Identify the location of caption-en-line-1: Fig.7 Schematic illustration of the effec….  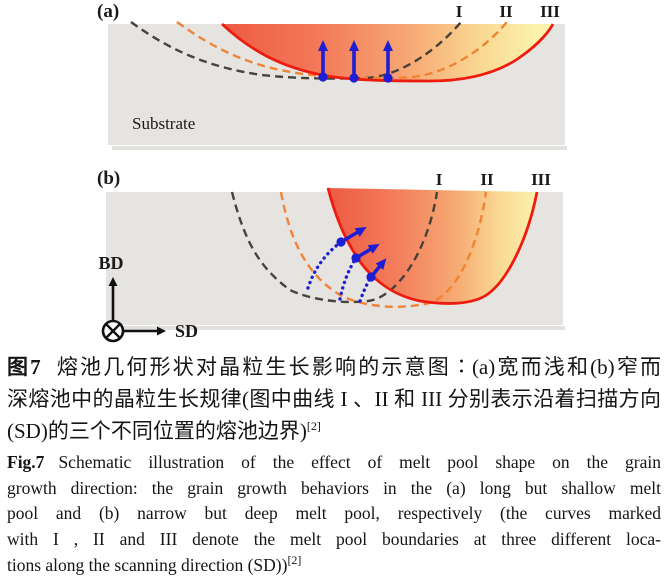
(334, 463).